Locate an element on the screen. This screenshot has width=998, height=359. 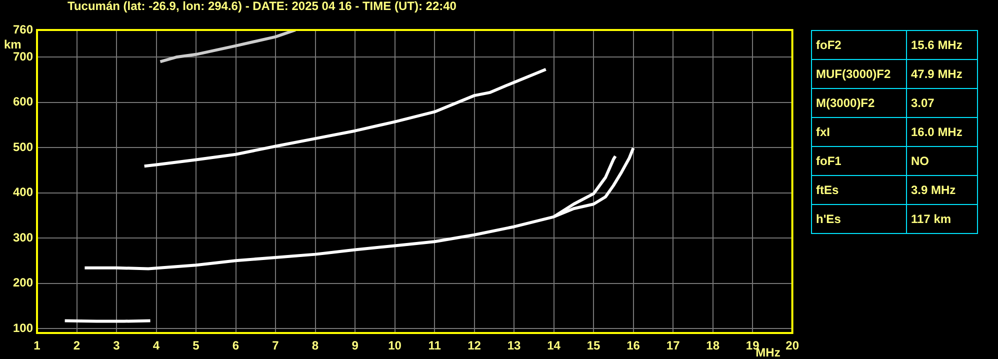
text: foF2 is located at coordinates (859, 45).